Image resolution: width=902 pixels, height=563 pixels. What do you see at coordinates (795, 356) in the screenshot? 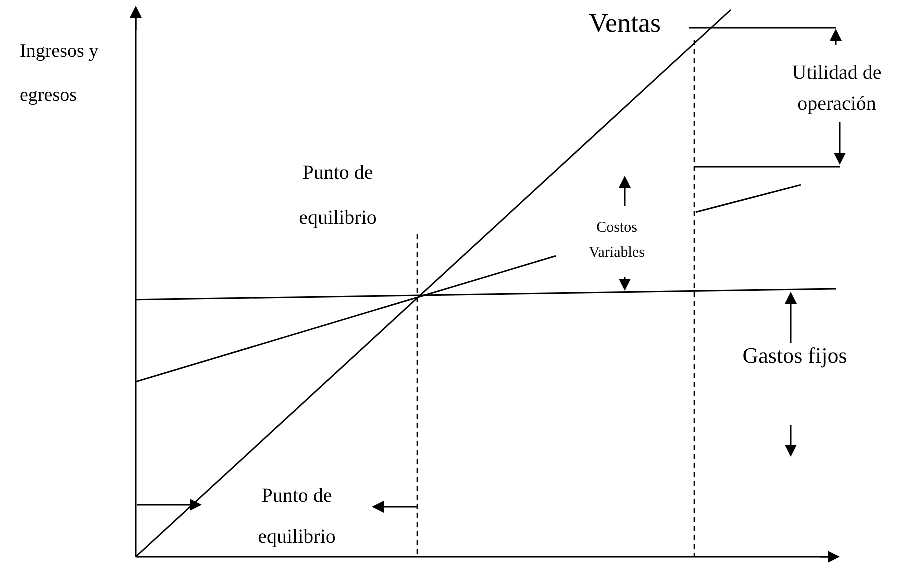
I see `annotation: Gastos fijos` at bounding box center [795, 356].